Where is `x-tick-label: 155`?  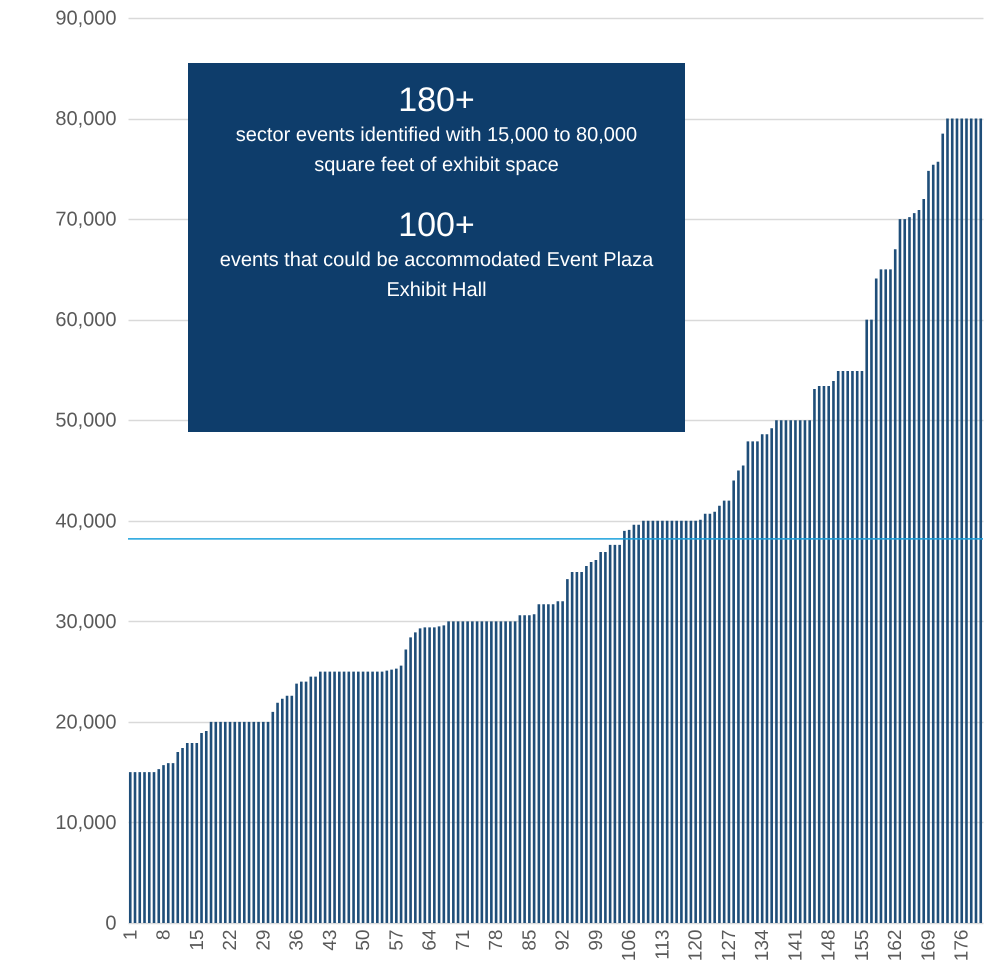 x-tick-label: 155 is located at coordinates (862, 946).